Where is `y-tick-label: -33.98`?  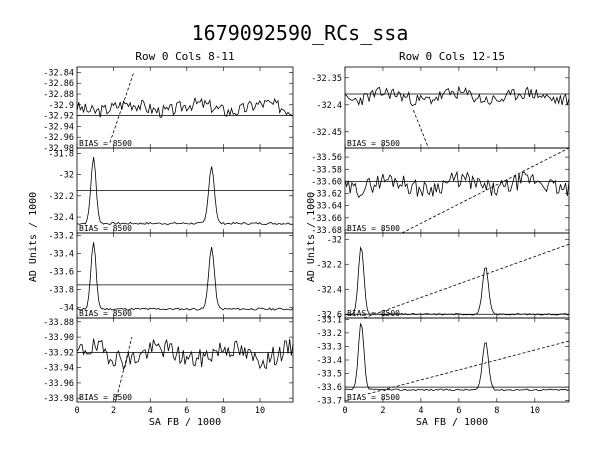 y-tick-label: -33.98 is located at coordinates (58, 399).